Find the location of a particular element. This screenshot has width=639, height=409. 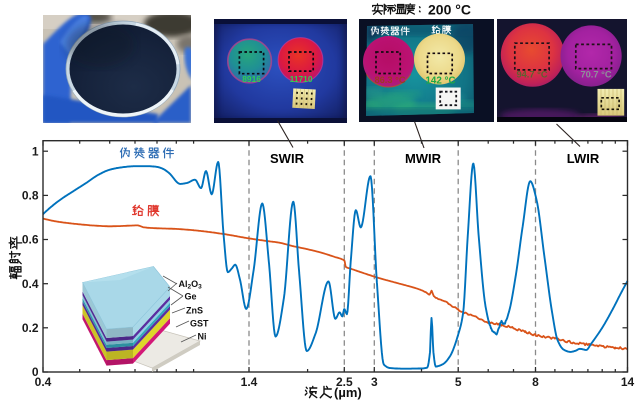

svg-text: 14 is located at coordinates (628, 382).